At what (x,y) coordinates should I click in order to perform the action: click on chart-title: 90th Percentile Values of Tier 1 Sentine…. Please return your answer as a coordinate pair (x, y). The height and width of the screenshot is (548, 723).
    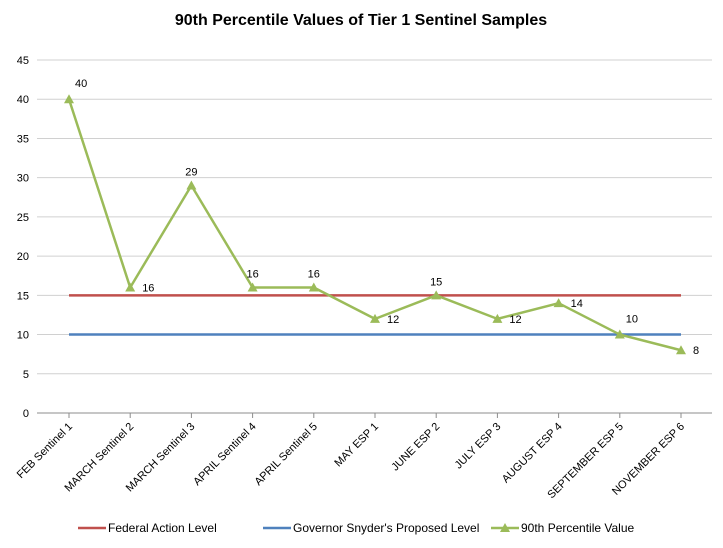
    Looking at the image, I should click on (361, 20).